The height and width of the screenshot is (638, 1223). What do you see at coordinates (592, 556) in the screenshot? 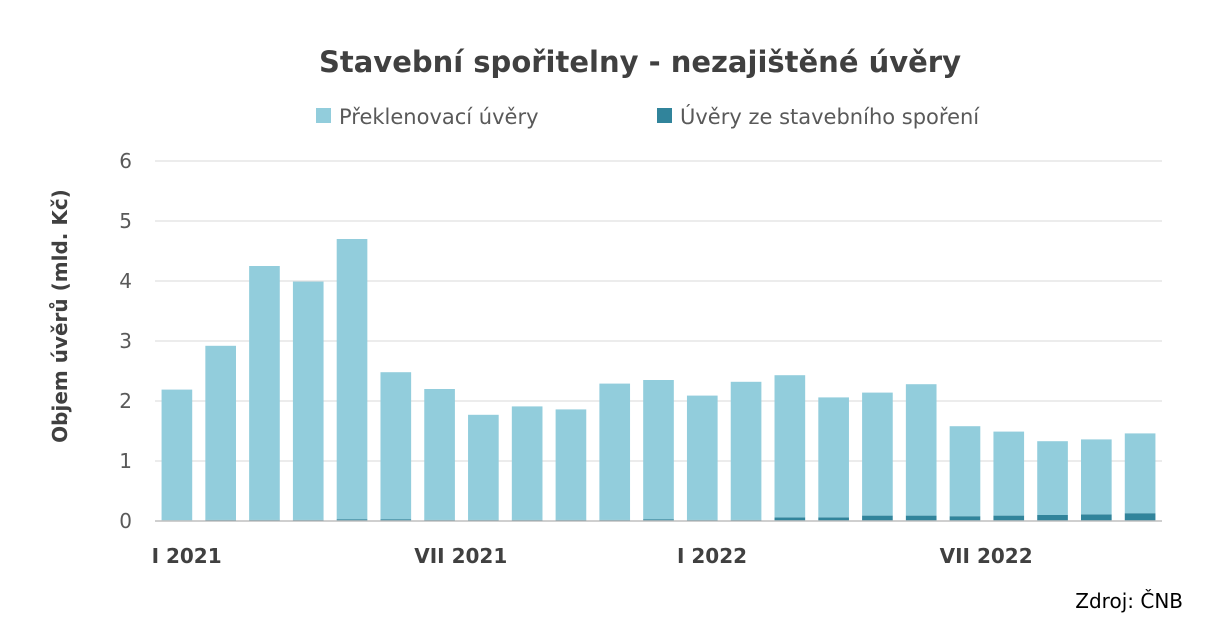
I see `x-tick-labels: I 2021 VII 2021 I 2022 VII 2022` at bounding box center [592, 556].